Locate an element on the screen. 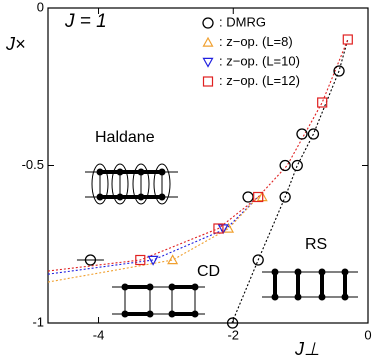 The image size is (374, 360). x-tick-label: -4 is located at coordinates (99, 334).